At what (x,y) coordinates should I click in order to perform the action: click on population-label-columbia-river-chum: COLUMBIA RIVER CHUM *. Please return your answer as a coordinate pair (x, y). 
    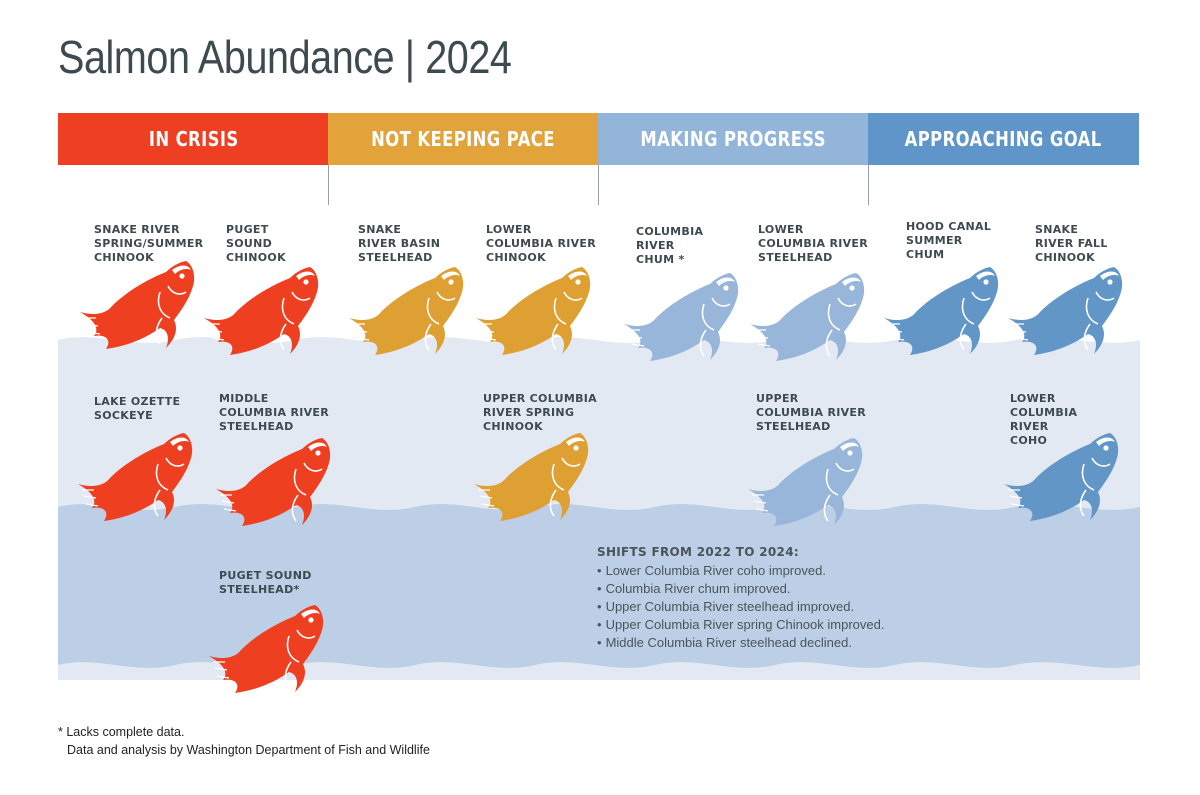
    Looking at the image, I should click on (670, 245).